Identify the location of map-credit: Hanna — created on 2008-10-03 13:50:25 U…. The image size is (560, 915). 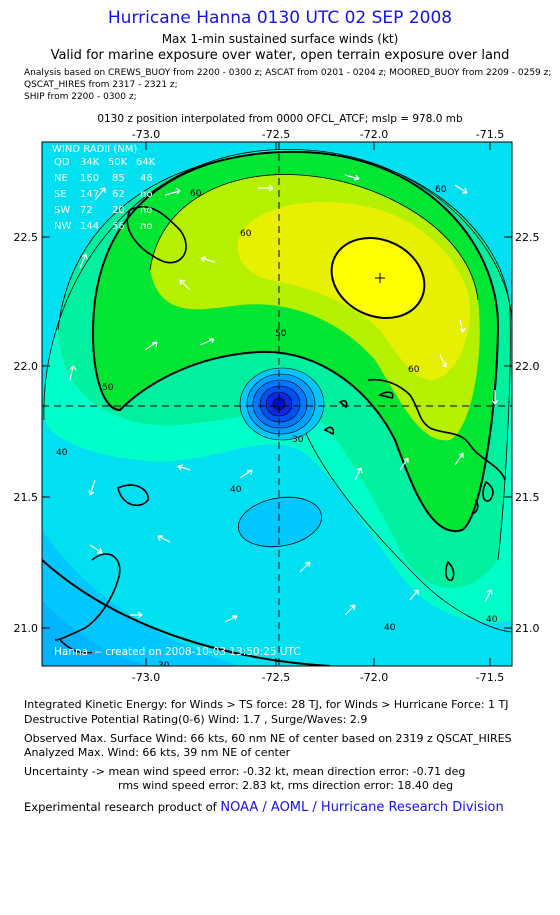
(177, 652).